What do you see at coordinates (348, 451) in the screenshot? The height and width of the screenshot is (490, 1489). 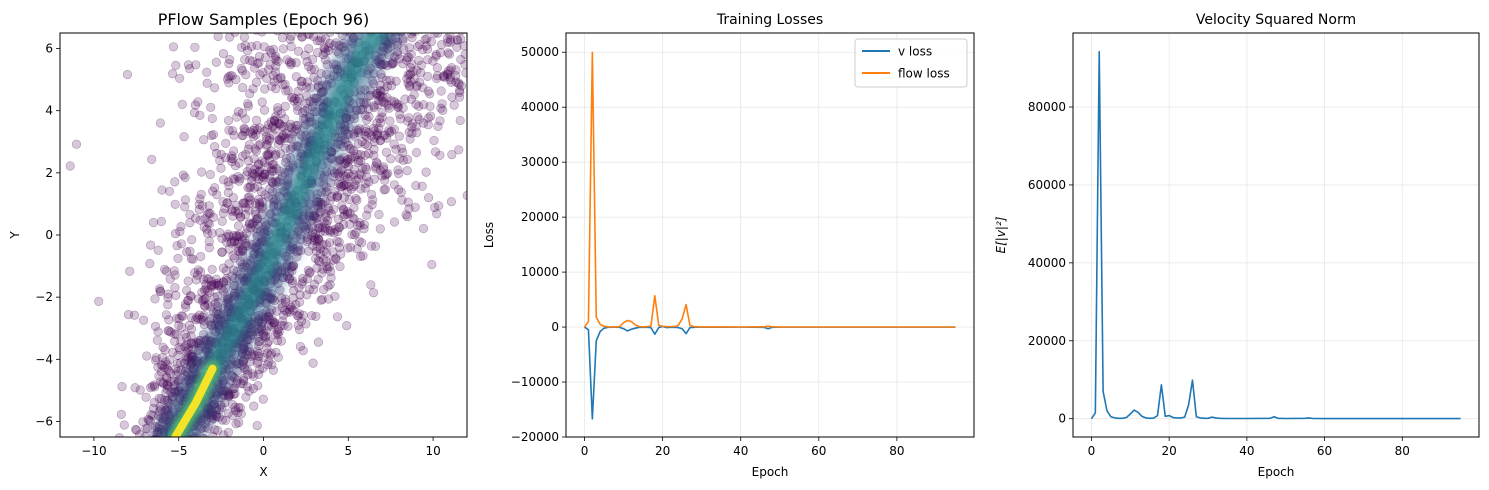 I see `x-tick-label: 5` at bounding box center [348, 451].